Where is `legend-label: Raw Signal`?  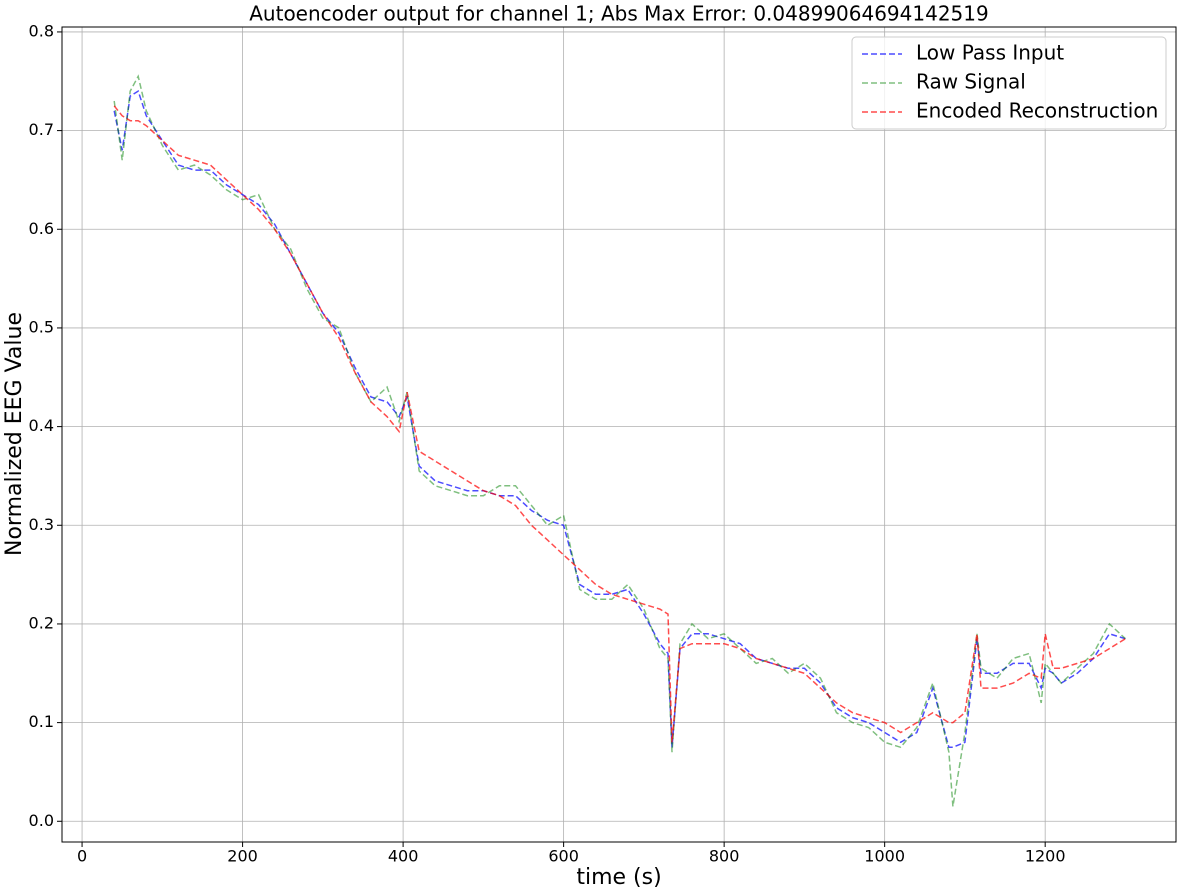 legend-label: Raw Signal is located at coordinates (971, 82).